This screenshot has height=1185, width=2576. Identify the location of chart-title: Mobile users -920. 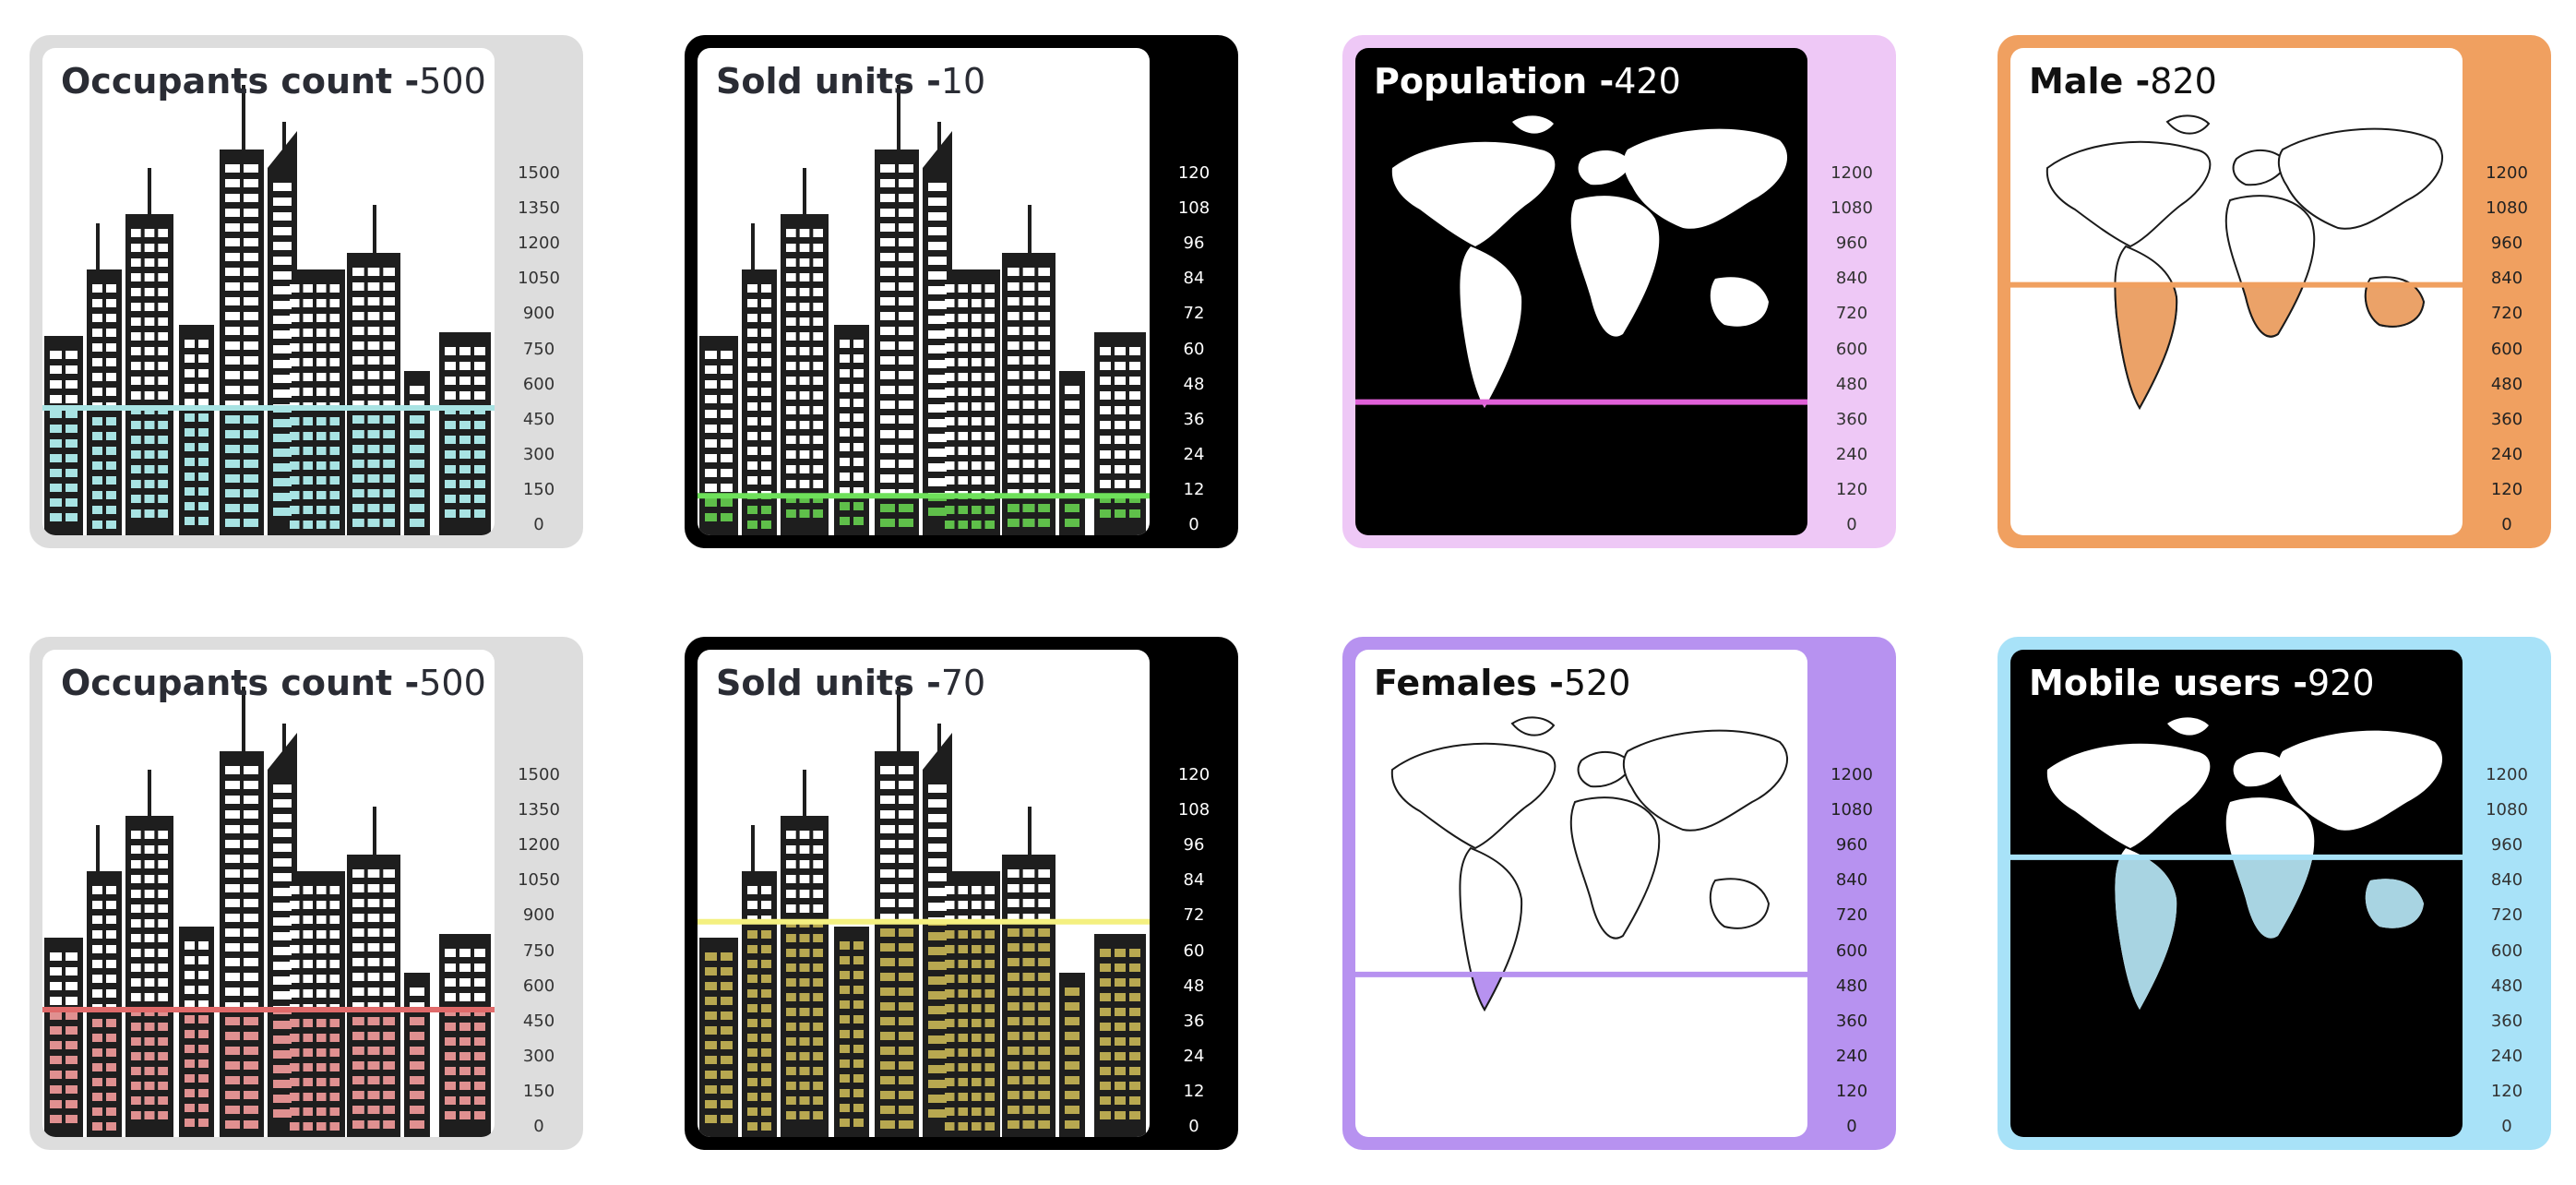
(2202, 683).